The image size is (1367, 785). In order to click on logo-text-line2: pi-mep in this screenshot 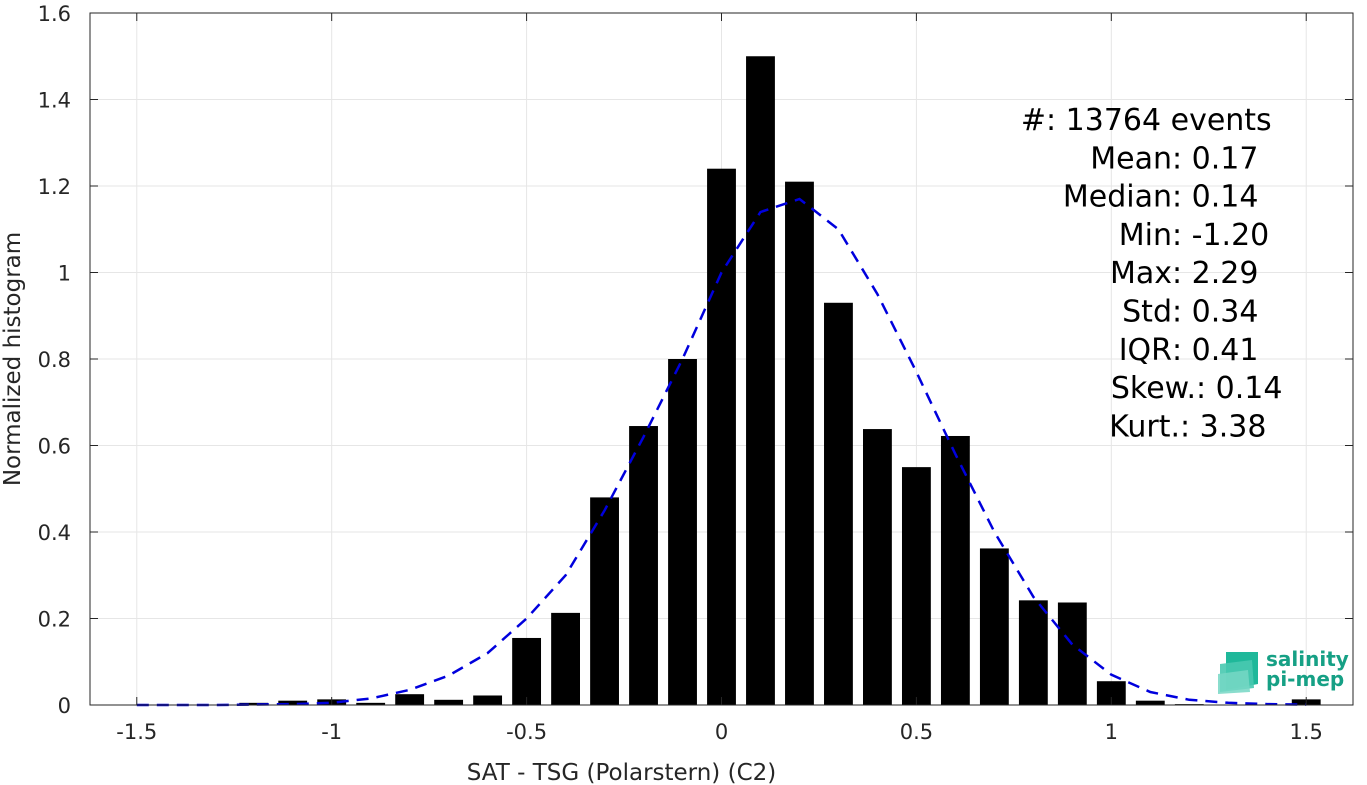, I will do `click(1305, 679)`.